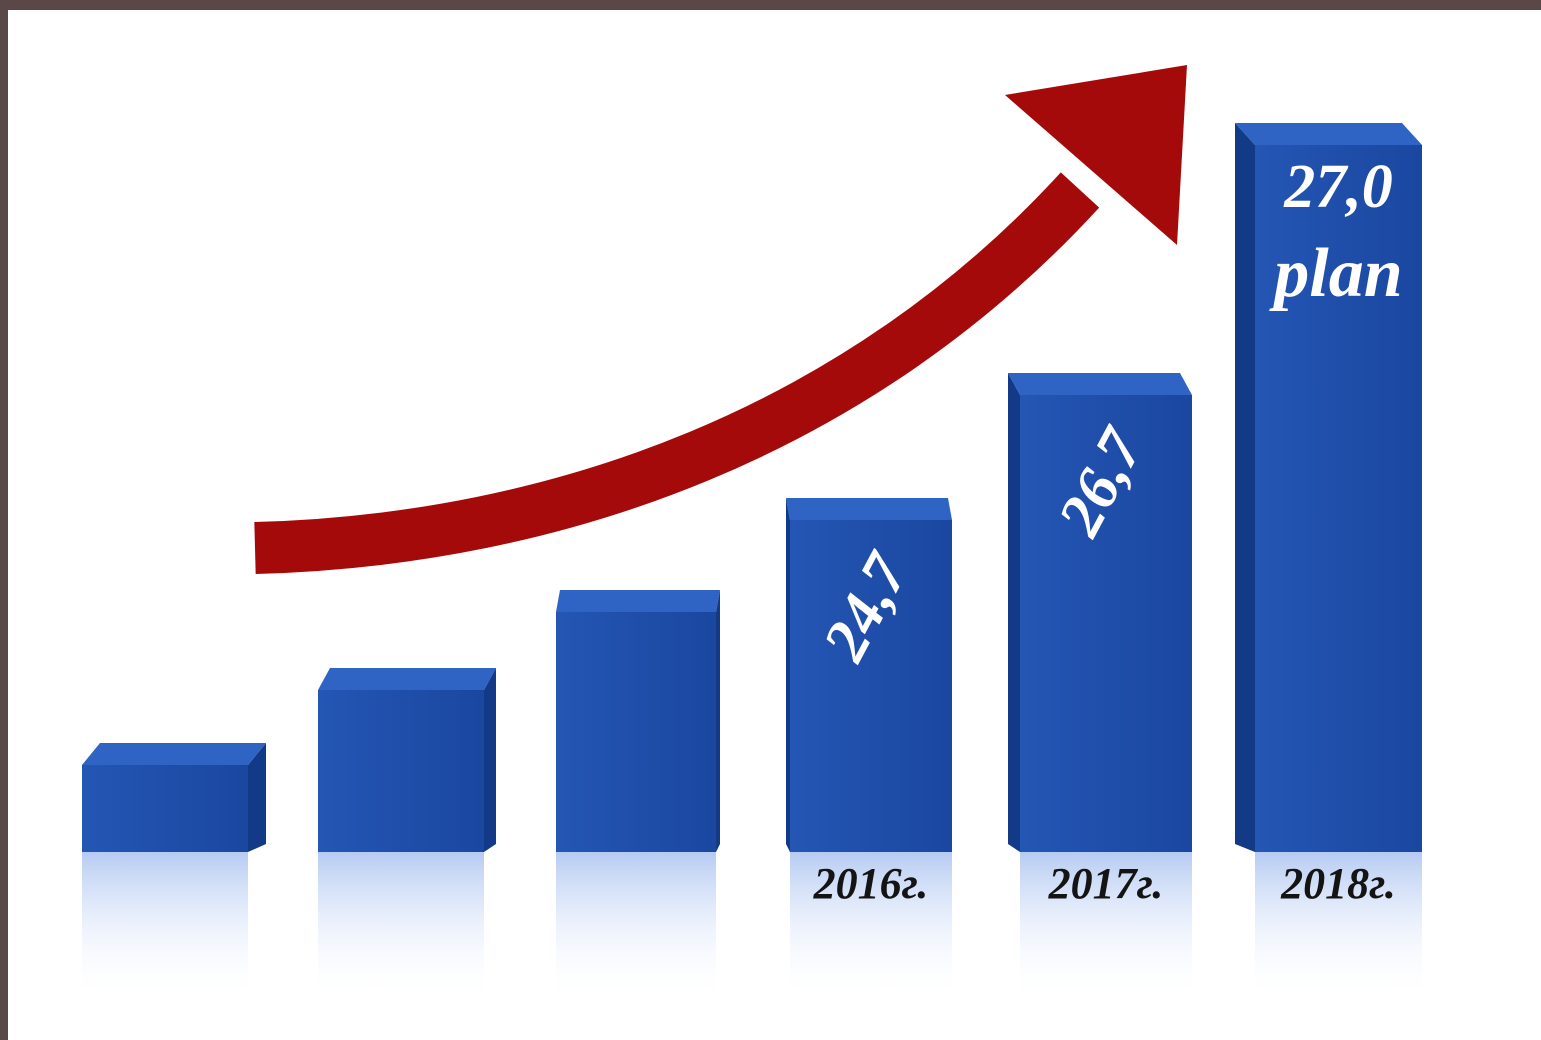 This screenshot has width=1541, height=1040. Describe the element at coordinates (871, 883) in the screenshot. I see `x-tick-label: 2016г.` at that location.